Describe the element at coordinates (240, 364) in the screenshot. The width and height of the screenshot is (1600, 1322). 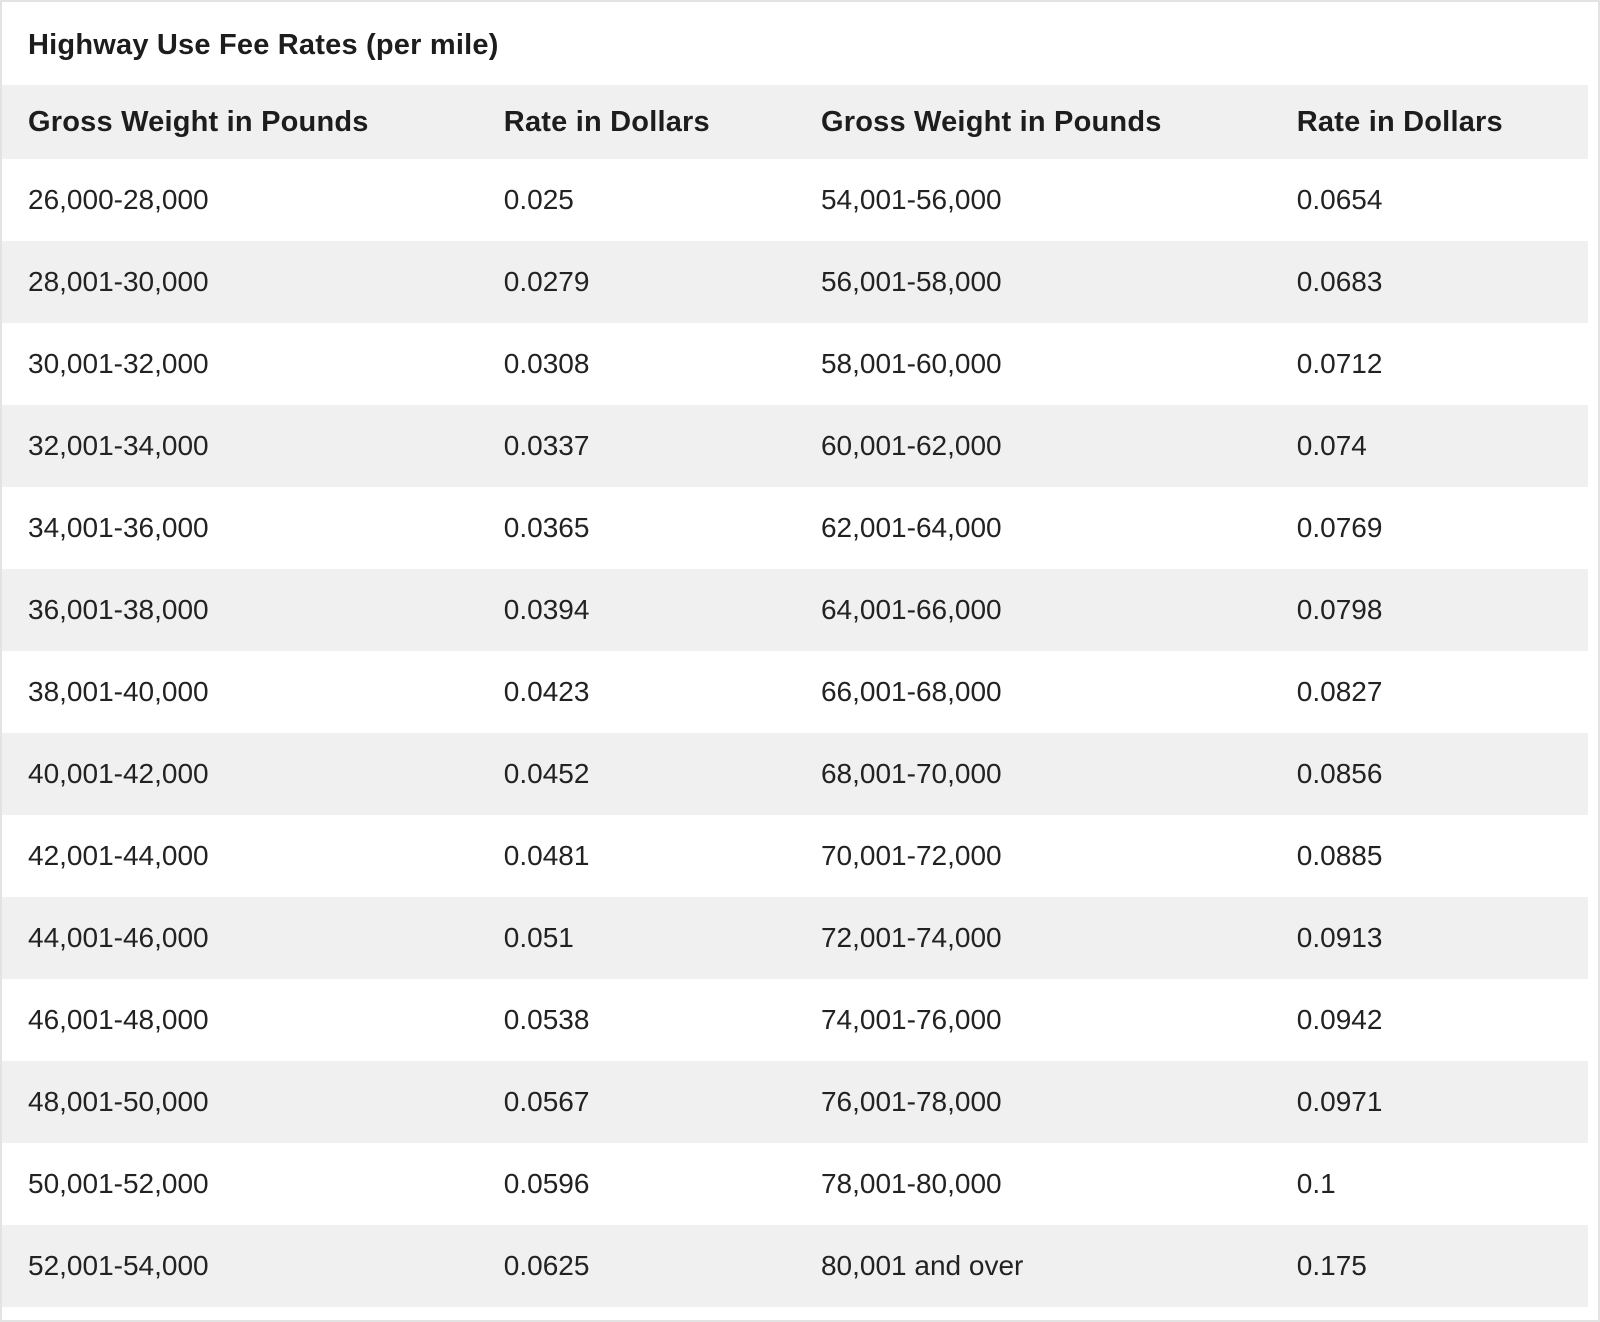
I see `weight-range-cell: 30,001-32,000` at that location.